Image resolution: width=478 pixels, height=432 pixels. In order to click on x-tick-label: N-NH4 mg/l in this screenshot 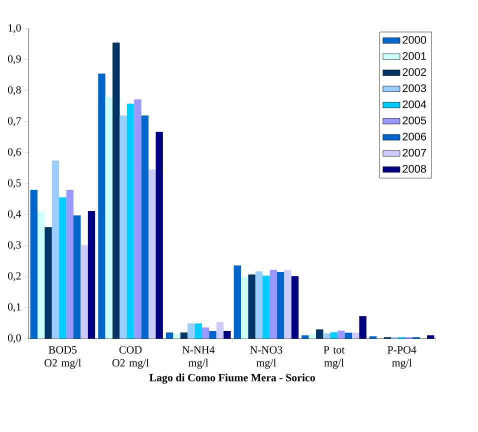, I will do `click(198, 357)`.